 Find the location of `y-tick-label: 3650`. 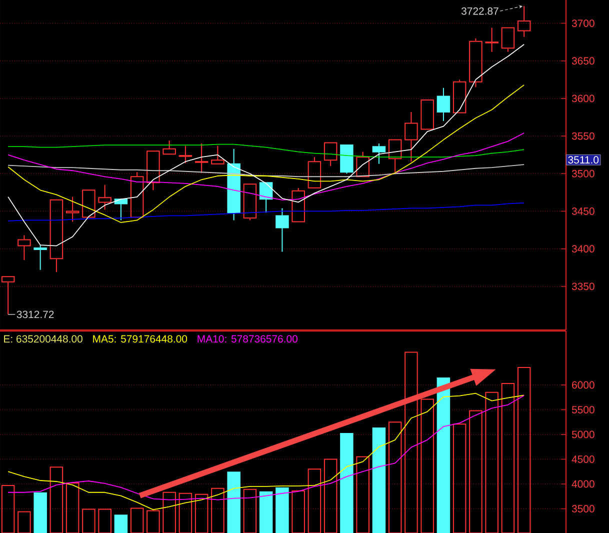

y-tick-label: 3650 is located at coordinates (583, 61).